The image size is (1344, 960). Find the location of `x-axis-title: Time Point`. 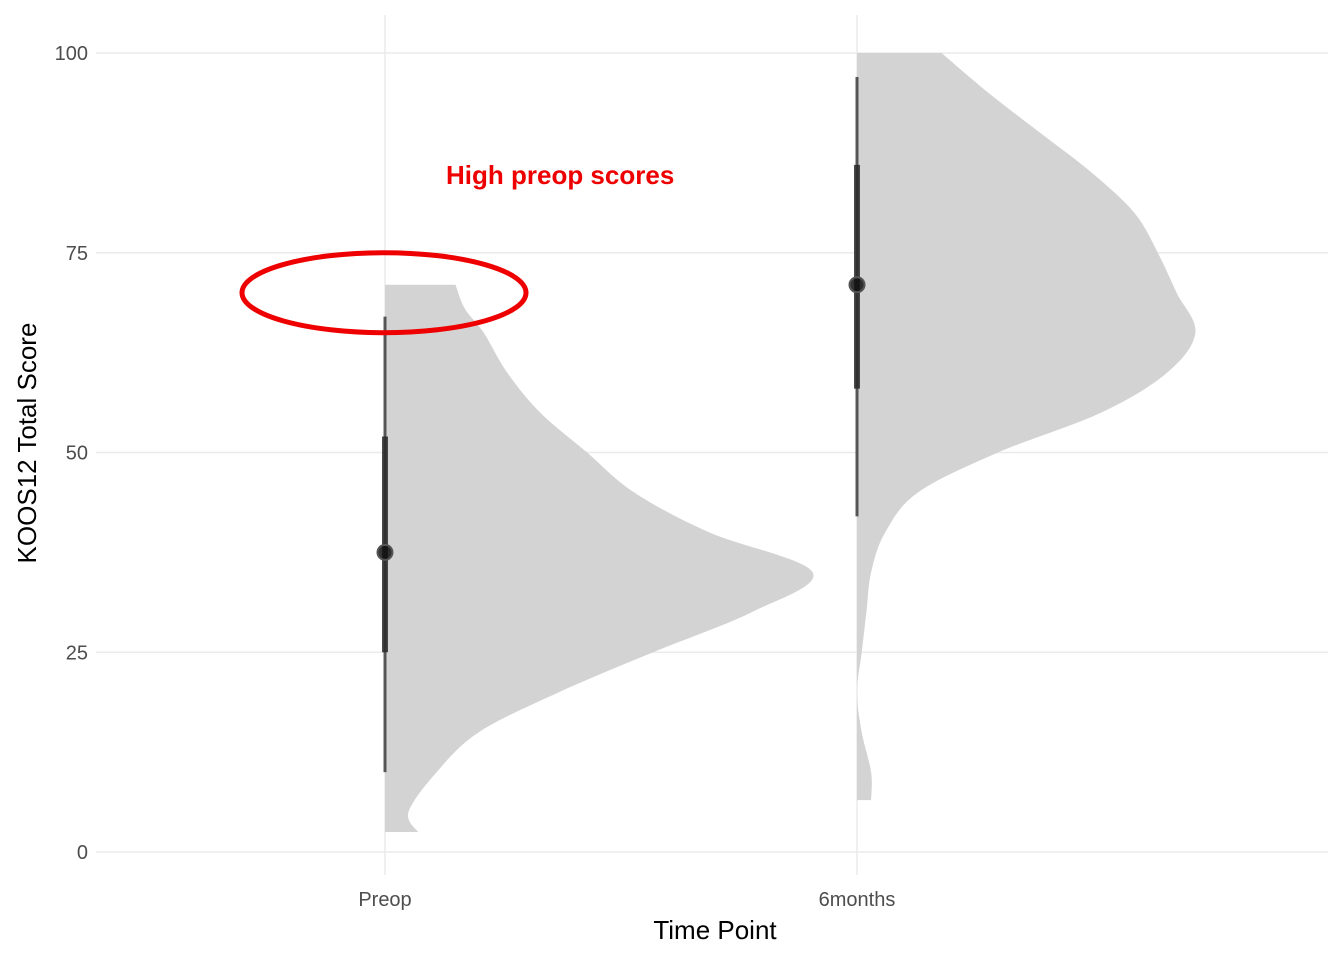

x-axis-title: Time Point is located at coordinates (715, 930).